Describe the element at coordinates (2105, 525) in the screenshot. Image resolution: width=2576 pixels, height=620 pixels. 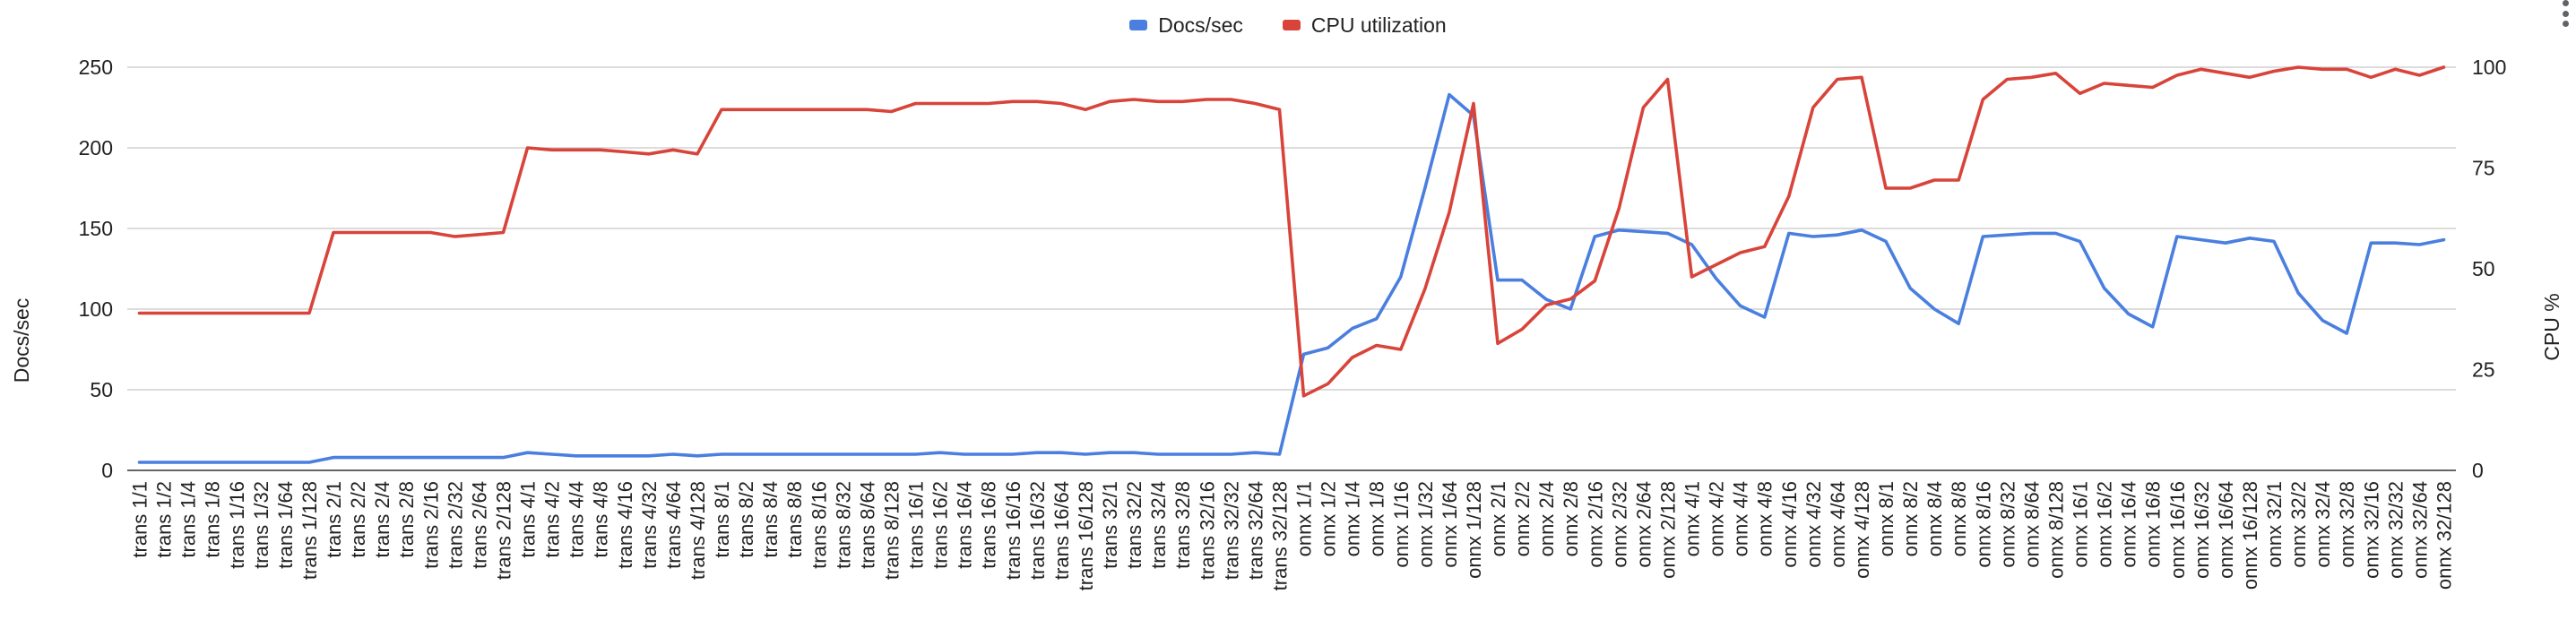
I see `x-tick-label: onnx 16/2` at that location.